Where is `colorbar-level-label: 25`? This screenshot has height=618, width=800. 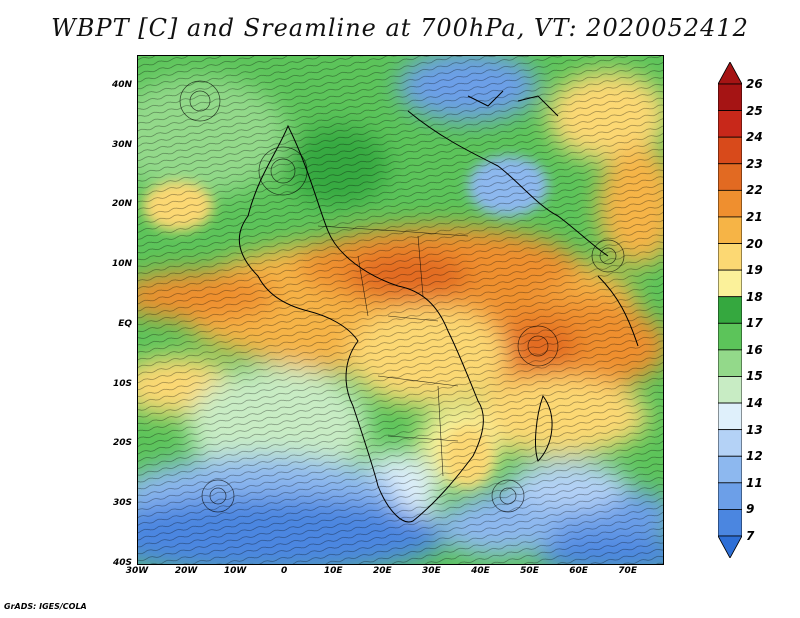
colorbar-level-label: 25 is located at coordinates (754, 110).